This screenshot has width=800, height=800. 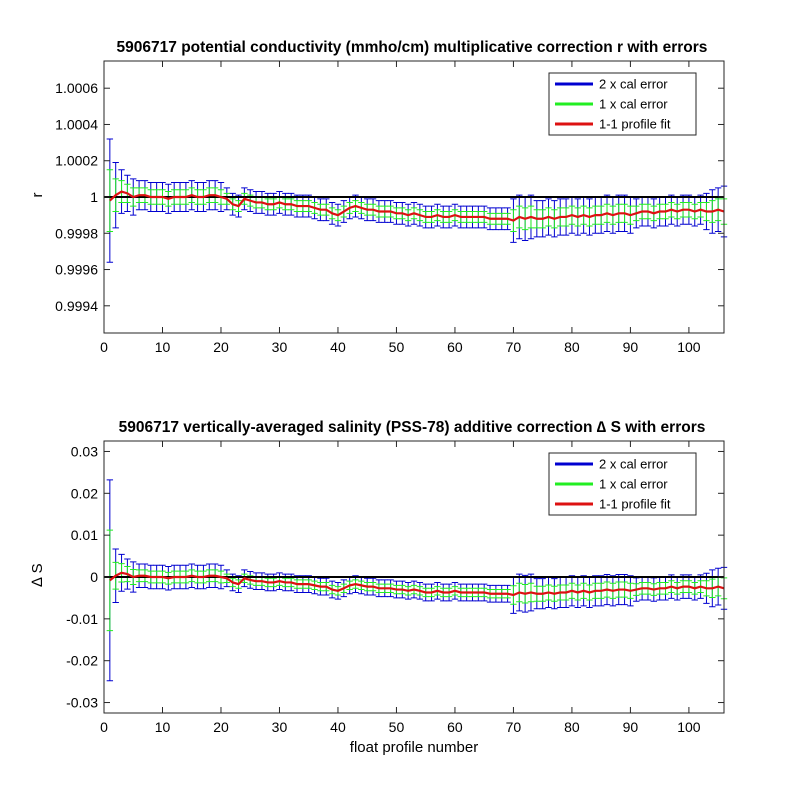 What do you see at coordinates (76, 270) in the screenshot?
I see `y-tick-label: 0.9996` at bounding box center [76, 270].